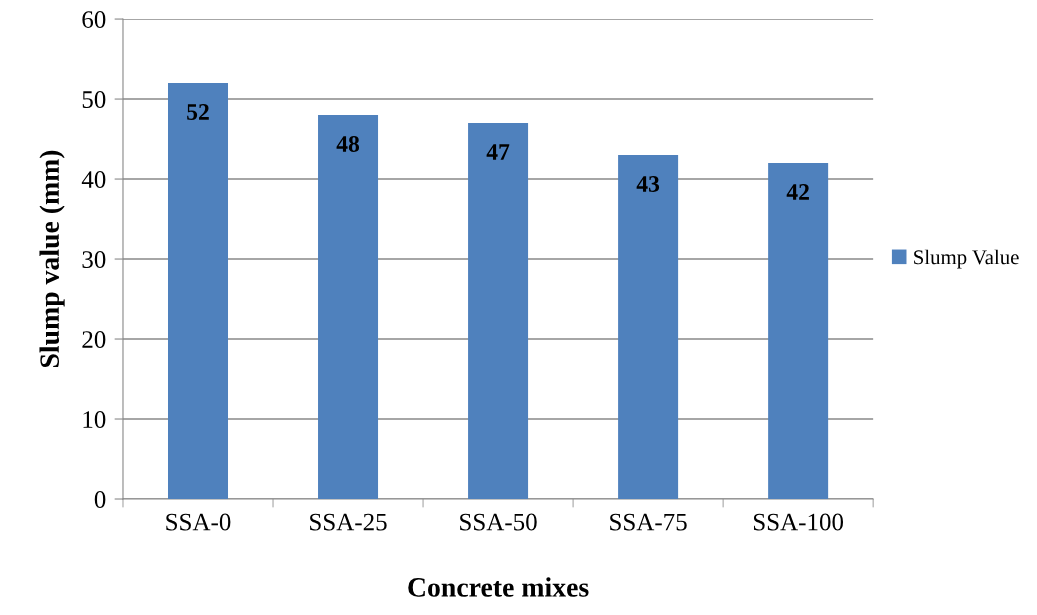 This screenshot has height=615, width=1037. I want to click on x-axis-title: Concrete mixes, so click(498, 587).